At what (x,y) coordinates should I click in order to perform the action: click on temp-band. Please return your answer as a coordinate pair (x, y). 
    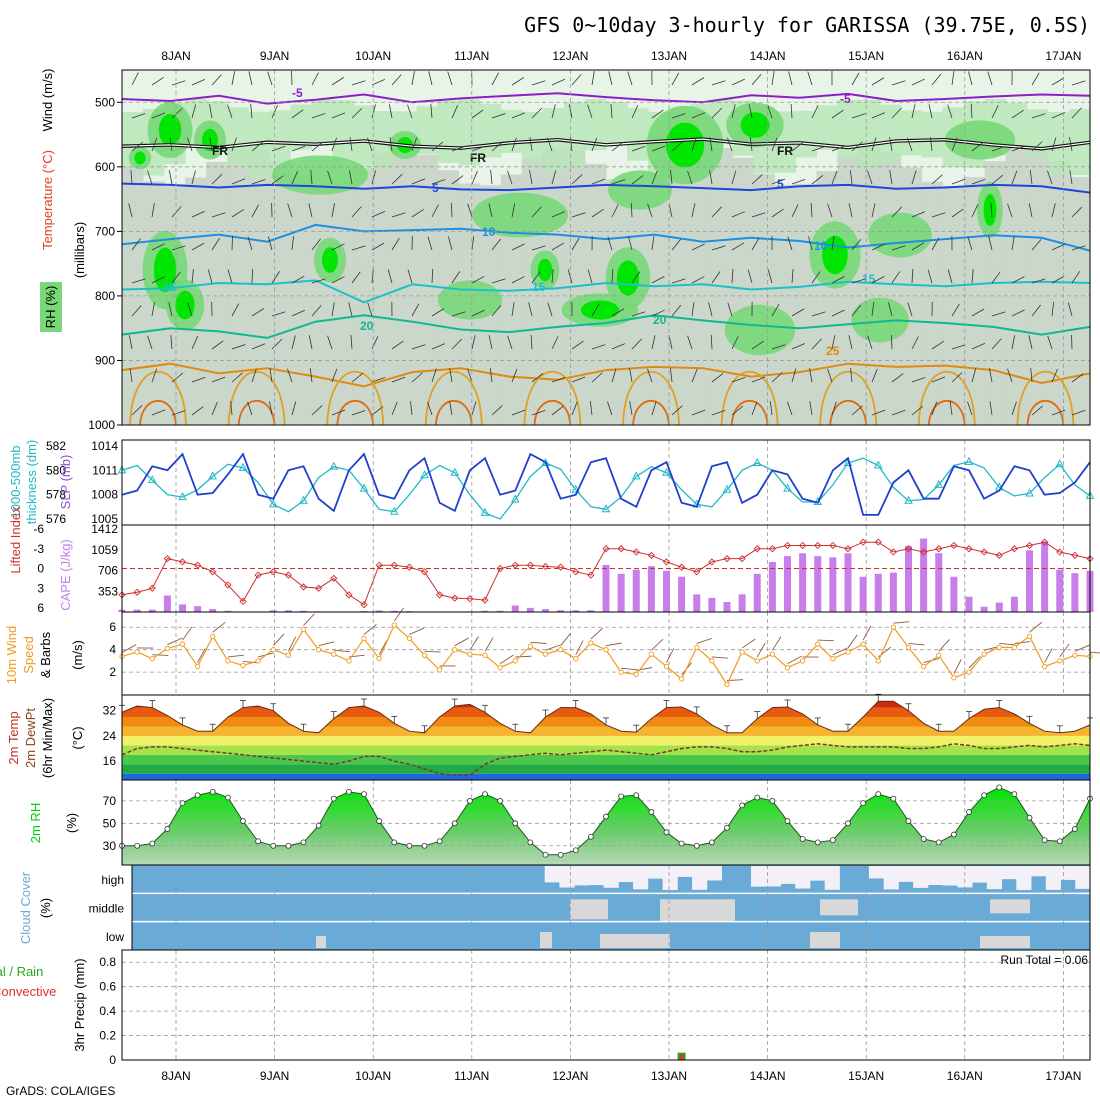
    Looking at the image, I should click on (606, 740).